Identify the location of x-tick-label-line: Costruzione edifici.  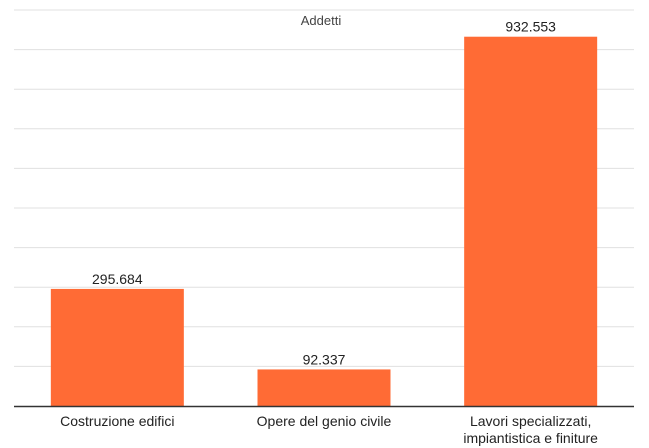
(117, 421).